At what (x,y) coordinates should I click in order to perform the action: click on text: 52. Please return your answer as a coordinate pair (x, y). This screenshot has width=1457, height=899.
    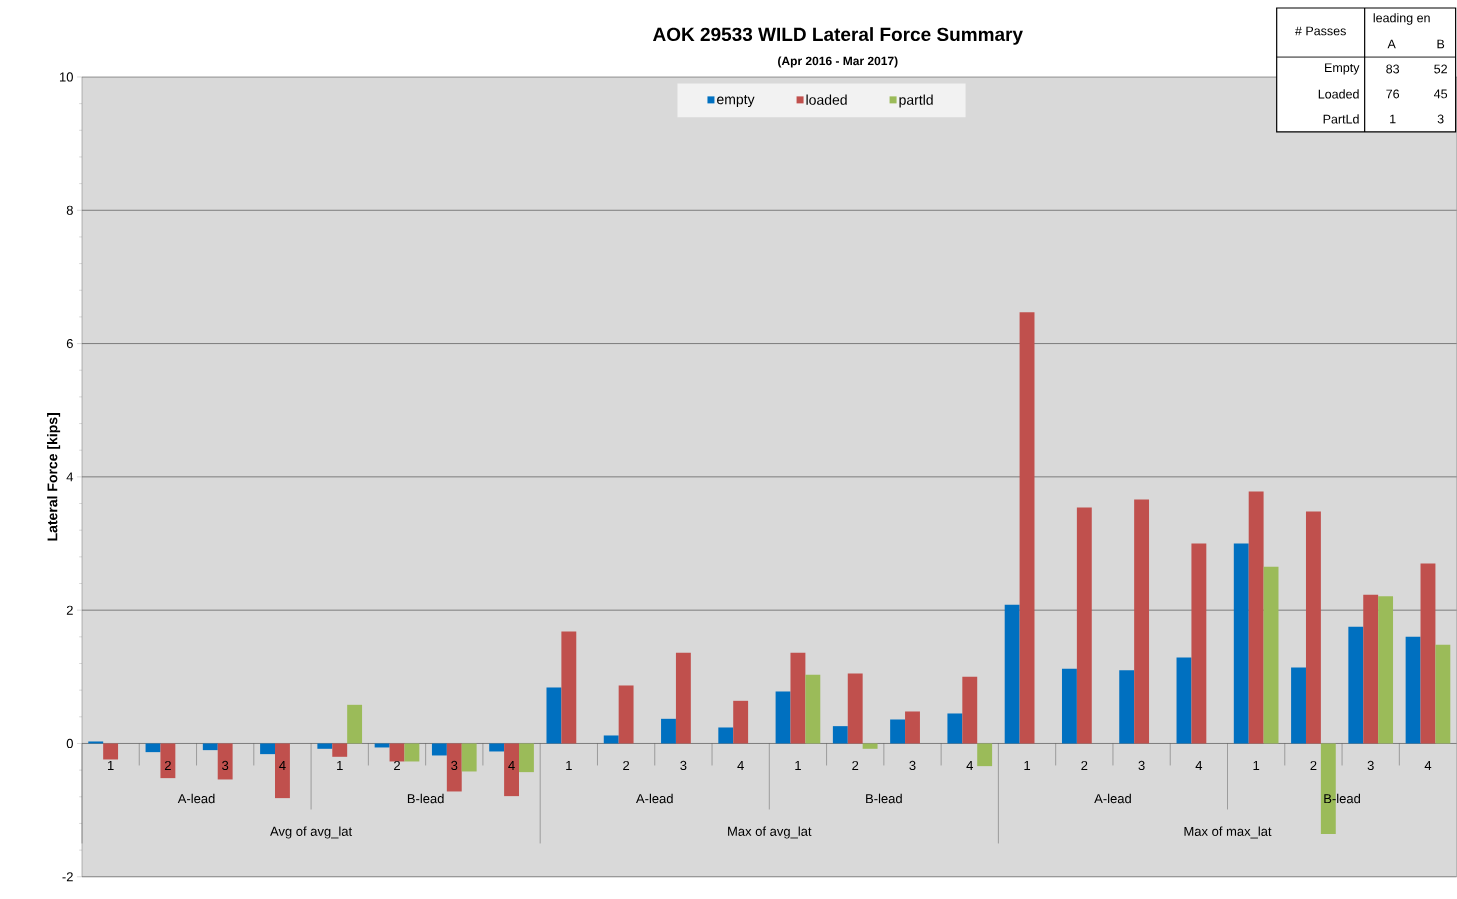
    Looking at the image, I should click on (1440, 69).